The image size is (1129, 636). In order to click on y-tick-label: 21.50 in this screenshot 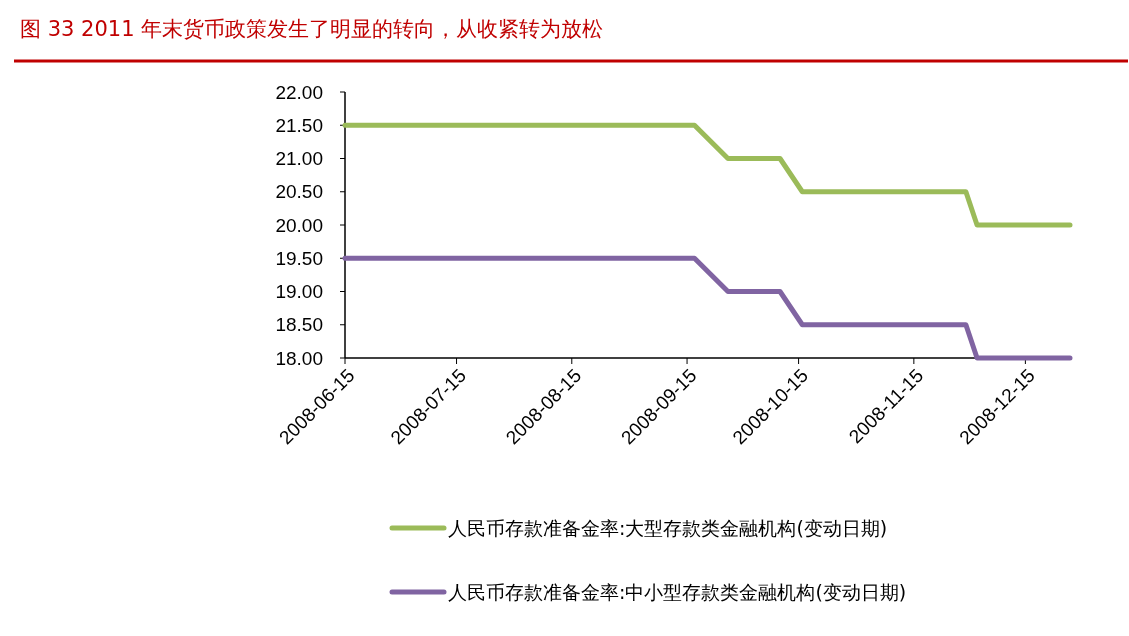, I will do `click(299, 125)`.